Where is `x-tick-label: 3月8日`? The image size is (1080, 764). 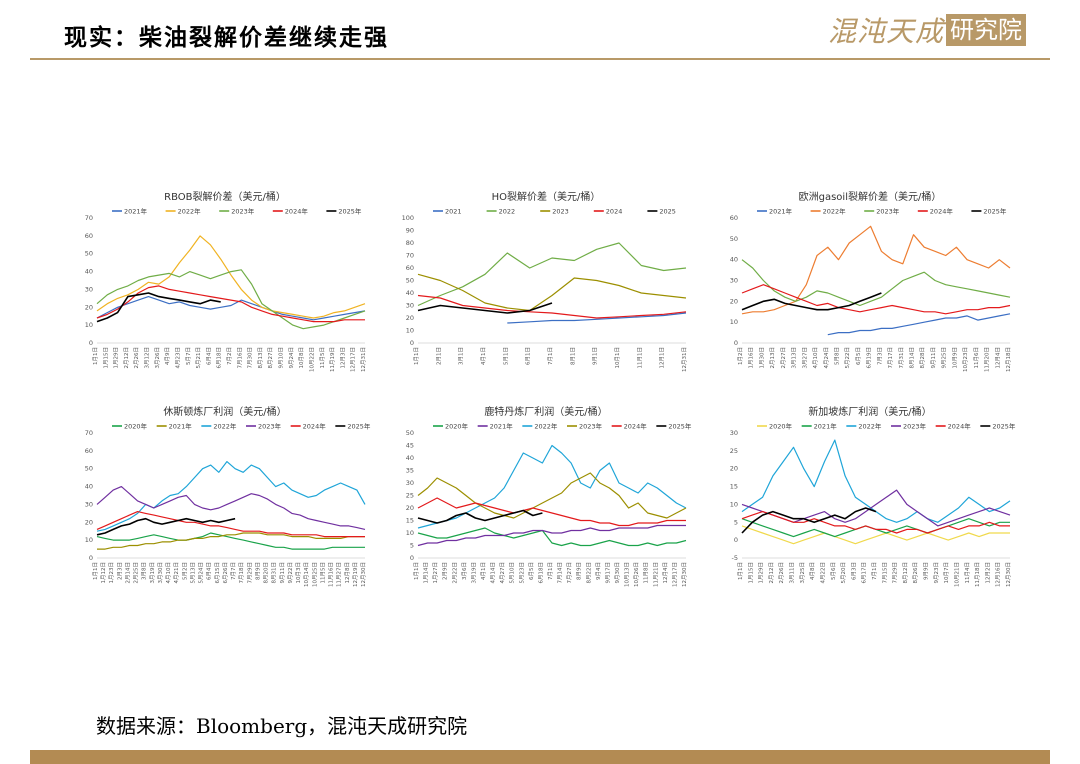
x-tick-label: 3月8日 is located at coordinates (144, 571).